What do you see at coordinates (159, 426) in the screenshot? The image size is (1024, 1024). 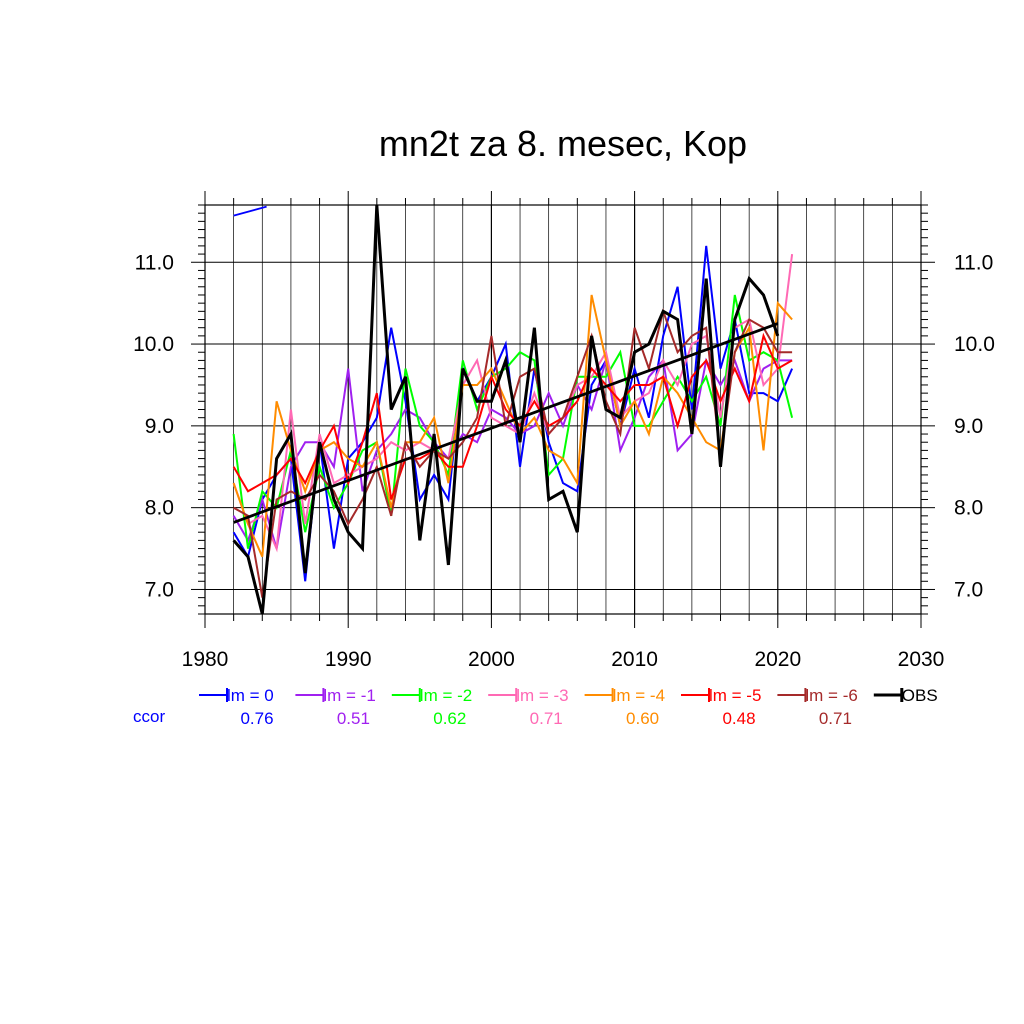 I see `y-tick-label-left: 9.0` at bounding box center [159, 426].